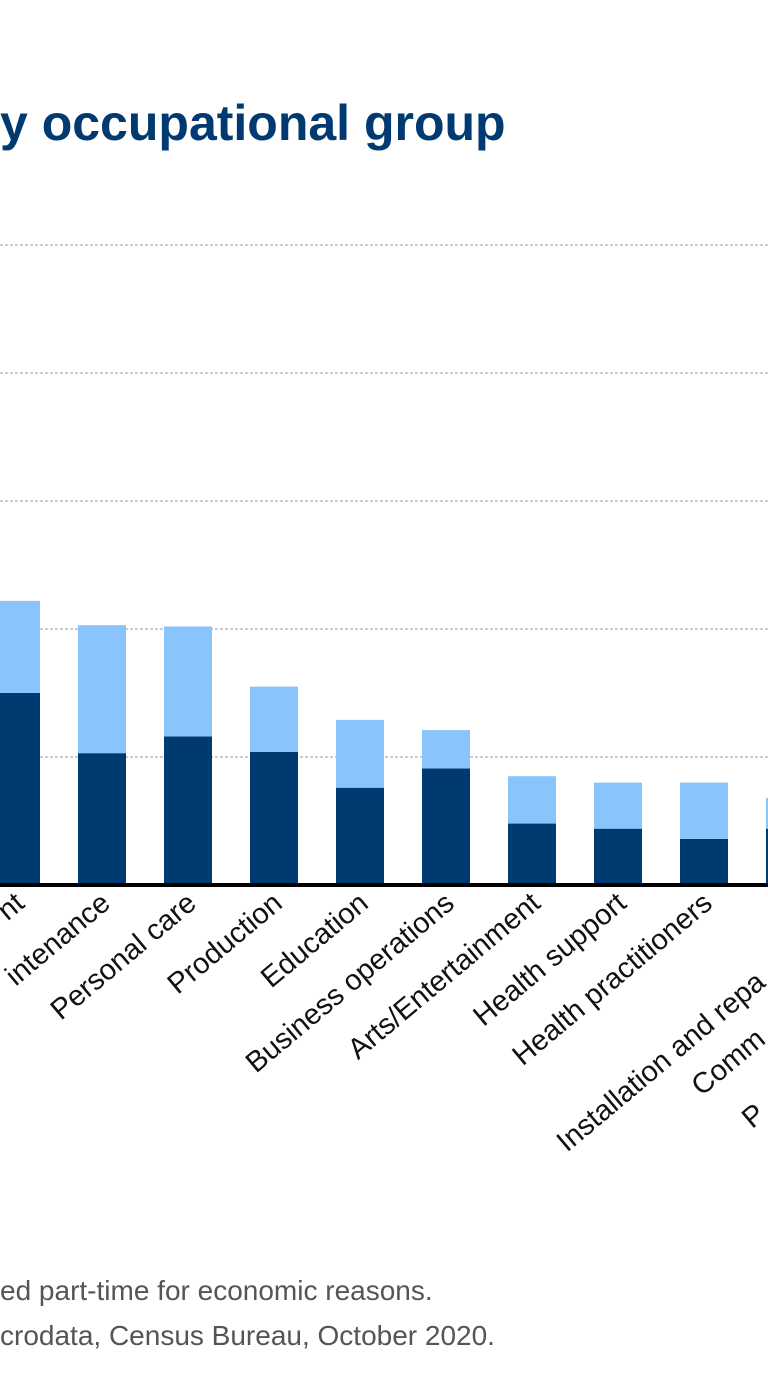 Image resolution: width=768 pixels, height=1381 pixels. What do you see at coordinates (752, 1116) in the screenshot?
I see `x-tick-label: P` at bounding box center [752, 1116].